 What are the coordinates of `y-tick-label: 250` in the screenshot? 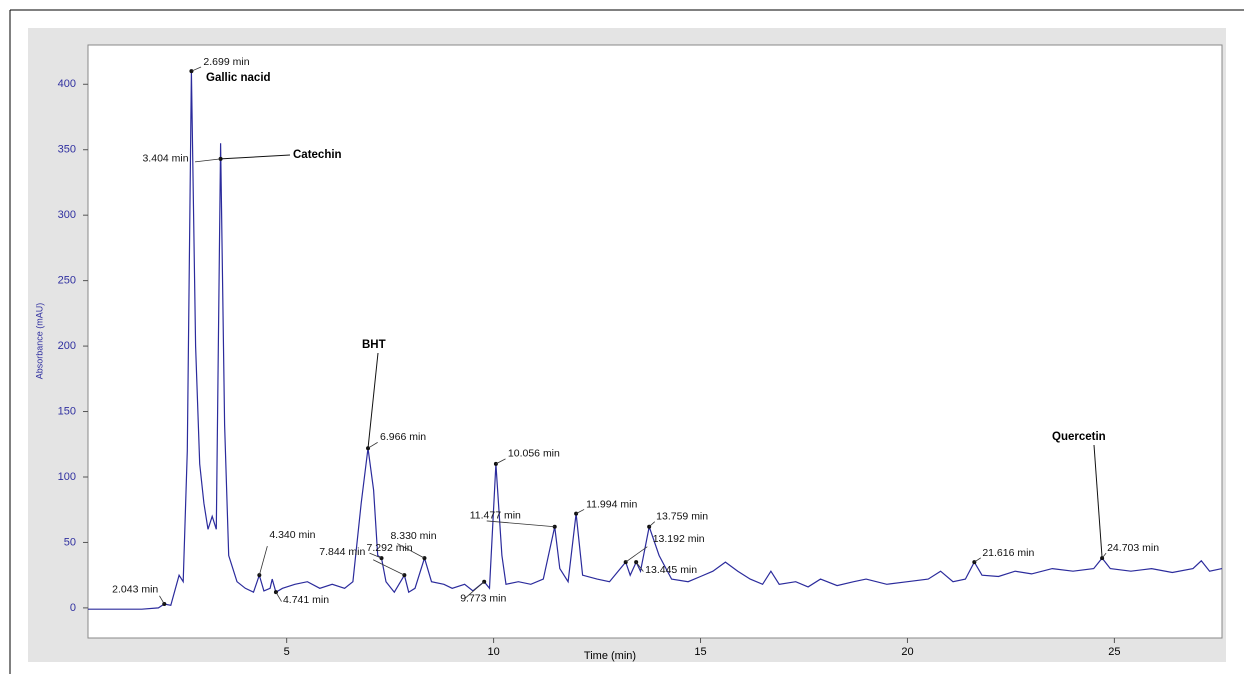 It's located at (67, 281).